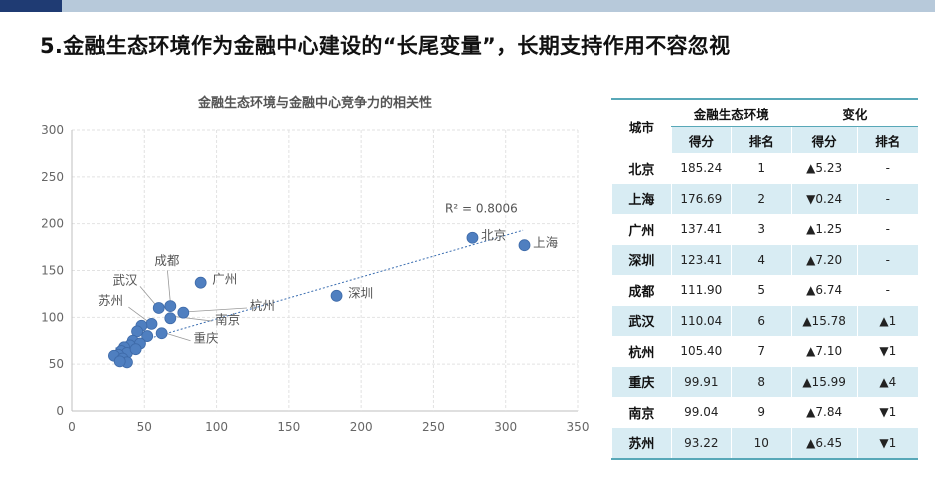 This screenshot has height=481, width=935. Describe the element at coordinates (52, 224) in the screenshot. I see `y-tick-label: 200` at that location.